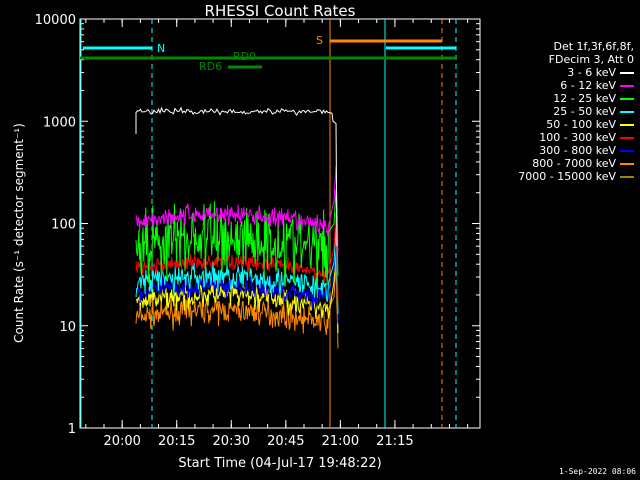 The image size is (640, 480). Describe the element at coordinates (559, 85) in the screenshot. I see `legend-row: 6 - 12 keV` at that location.